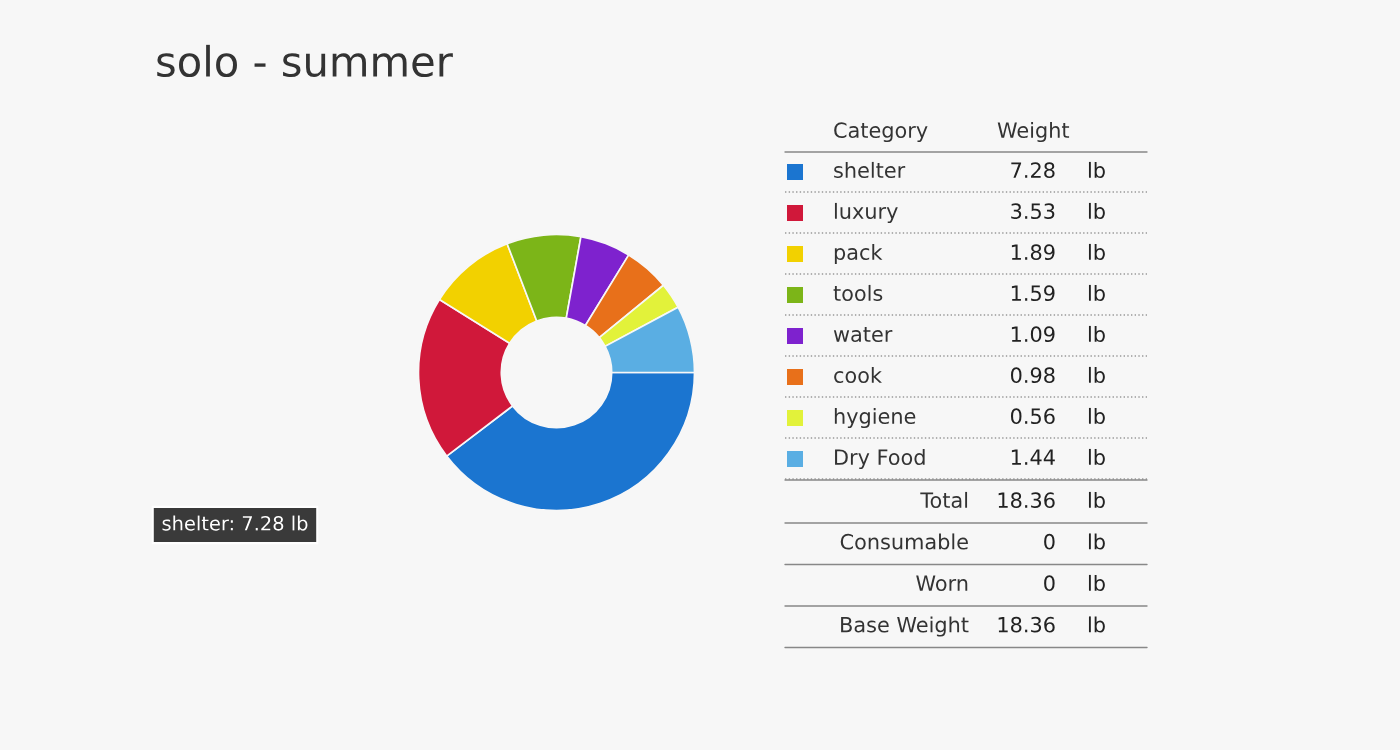  What do you see at coordinates (1058, 457) in the screenshot?
I see `text: 1.44 lb` at bounding box center [1058, 457].